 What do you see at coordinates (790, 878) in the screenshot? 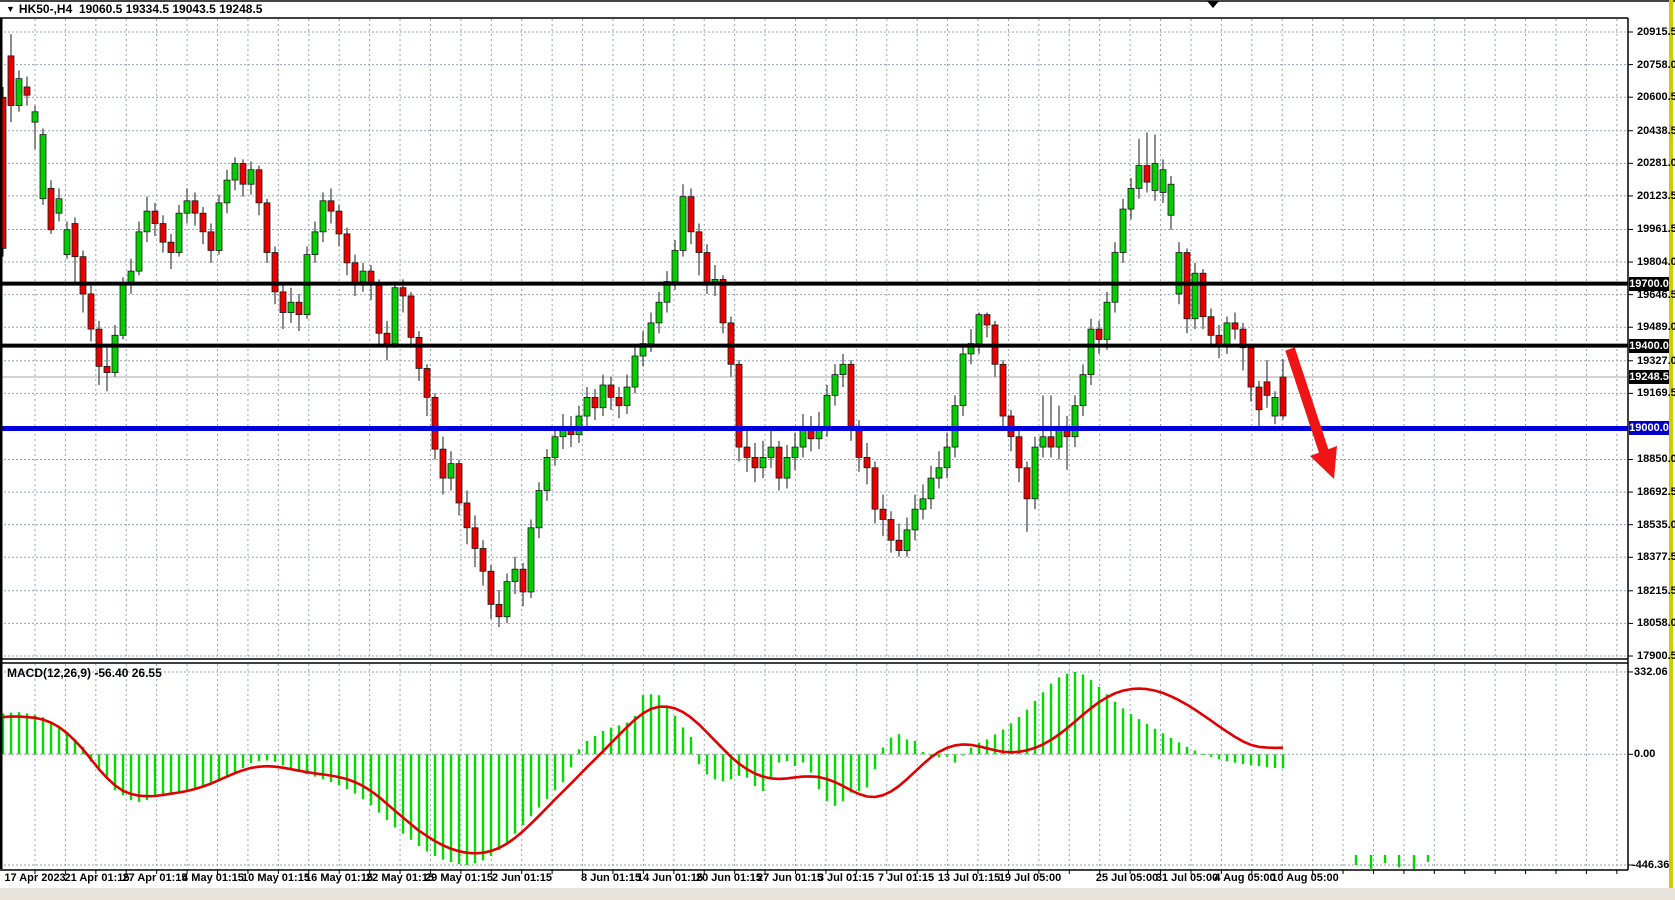
I see `date-axis-label: 27 Jun 01:15` at bounding box center [790, 878].